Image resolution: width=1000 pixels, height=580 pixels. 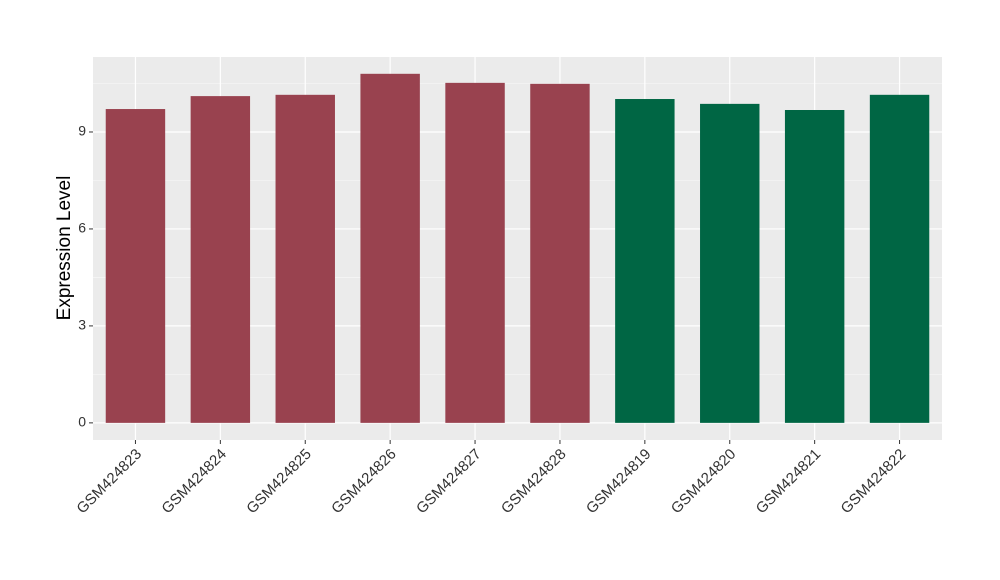 What do you see at coordinates (704, 482) in the screenshot?
I see `x-tick-label: GSM424820` at bounding box center [704, 482].